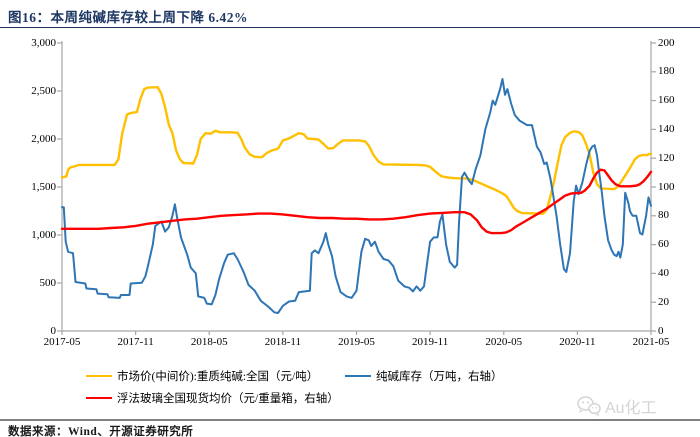  I want to click on legend-row-1: 市场价(中间价):重质纯碱:全国（元/吨） 纯碱库存（万吨，右轴）, so click(294, 376).